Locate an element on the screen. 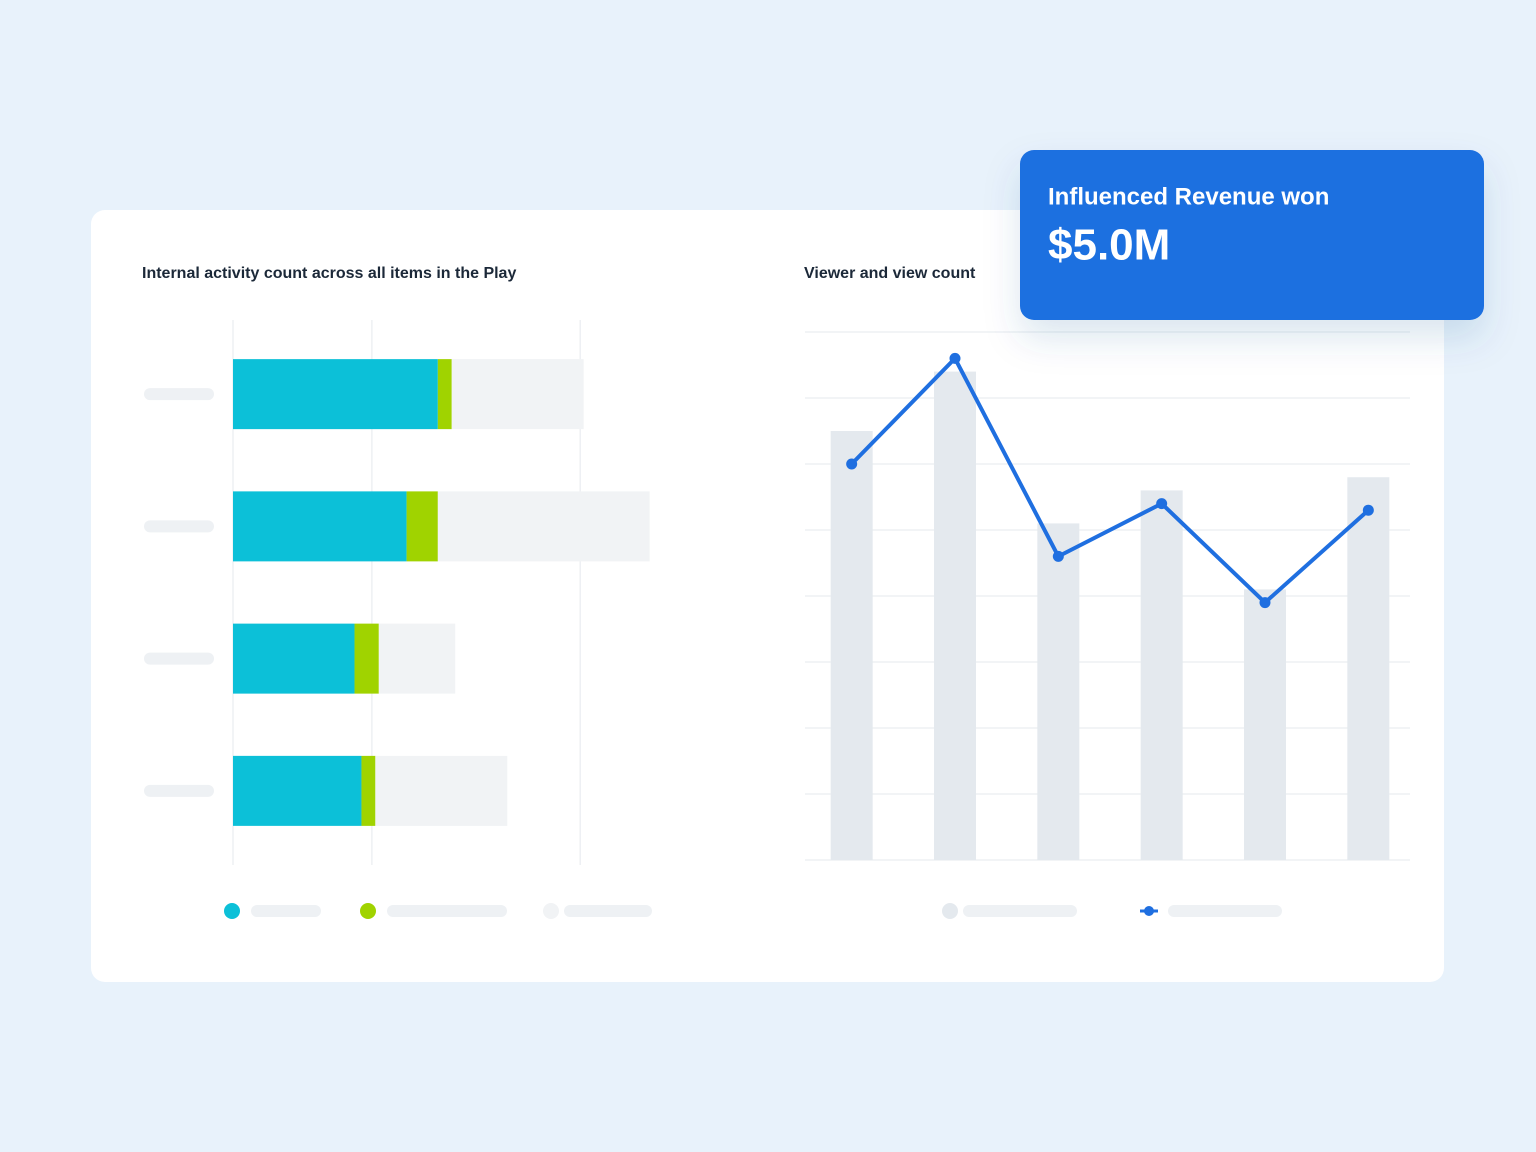 The height and width of the screenshot is (1152, 1536). chart-title: Viewer and view count is located at coordinates (890, 273).